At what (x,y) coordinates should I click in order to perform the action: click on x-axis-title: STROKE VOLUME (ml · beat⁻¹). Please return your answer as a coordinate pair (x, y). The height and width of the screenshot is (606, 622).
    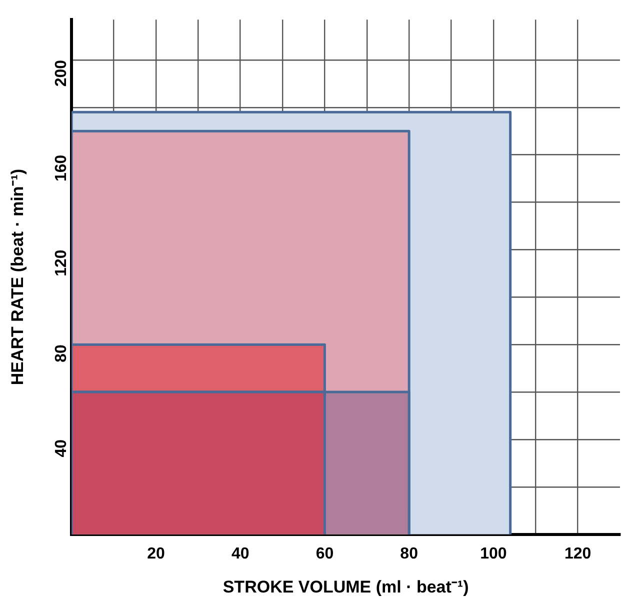
    Looking at the image, I should click on (345, 586).